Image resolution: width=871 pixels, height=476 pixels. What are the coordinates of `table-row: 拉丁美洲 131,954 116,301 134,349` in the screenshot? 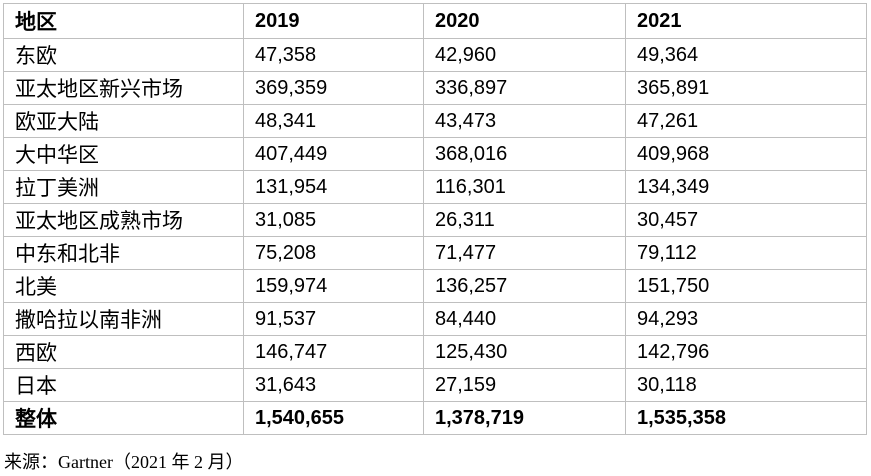 It's located at (435, 187).